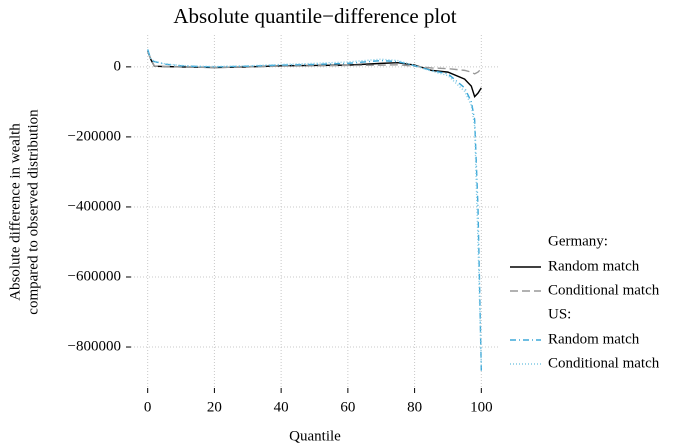 The height and width of the screenshot is (447, 682). What do you see at coordinates (33, 212) in the screenshot?
I see `y-axis-label: compared to observed distribution` at bounding box center [33, 212].